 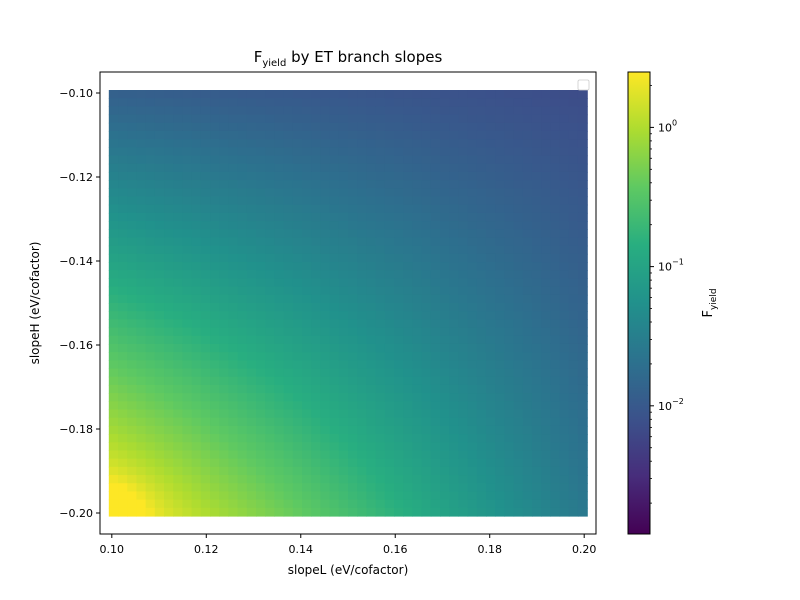 I want to click on x-tick-label: 0.18, so click(x=489, y=549).